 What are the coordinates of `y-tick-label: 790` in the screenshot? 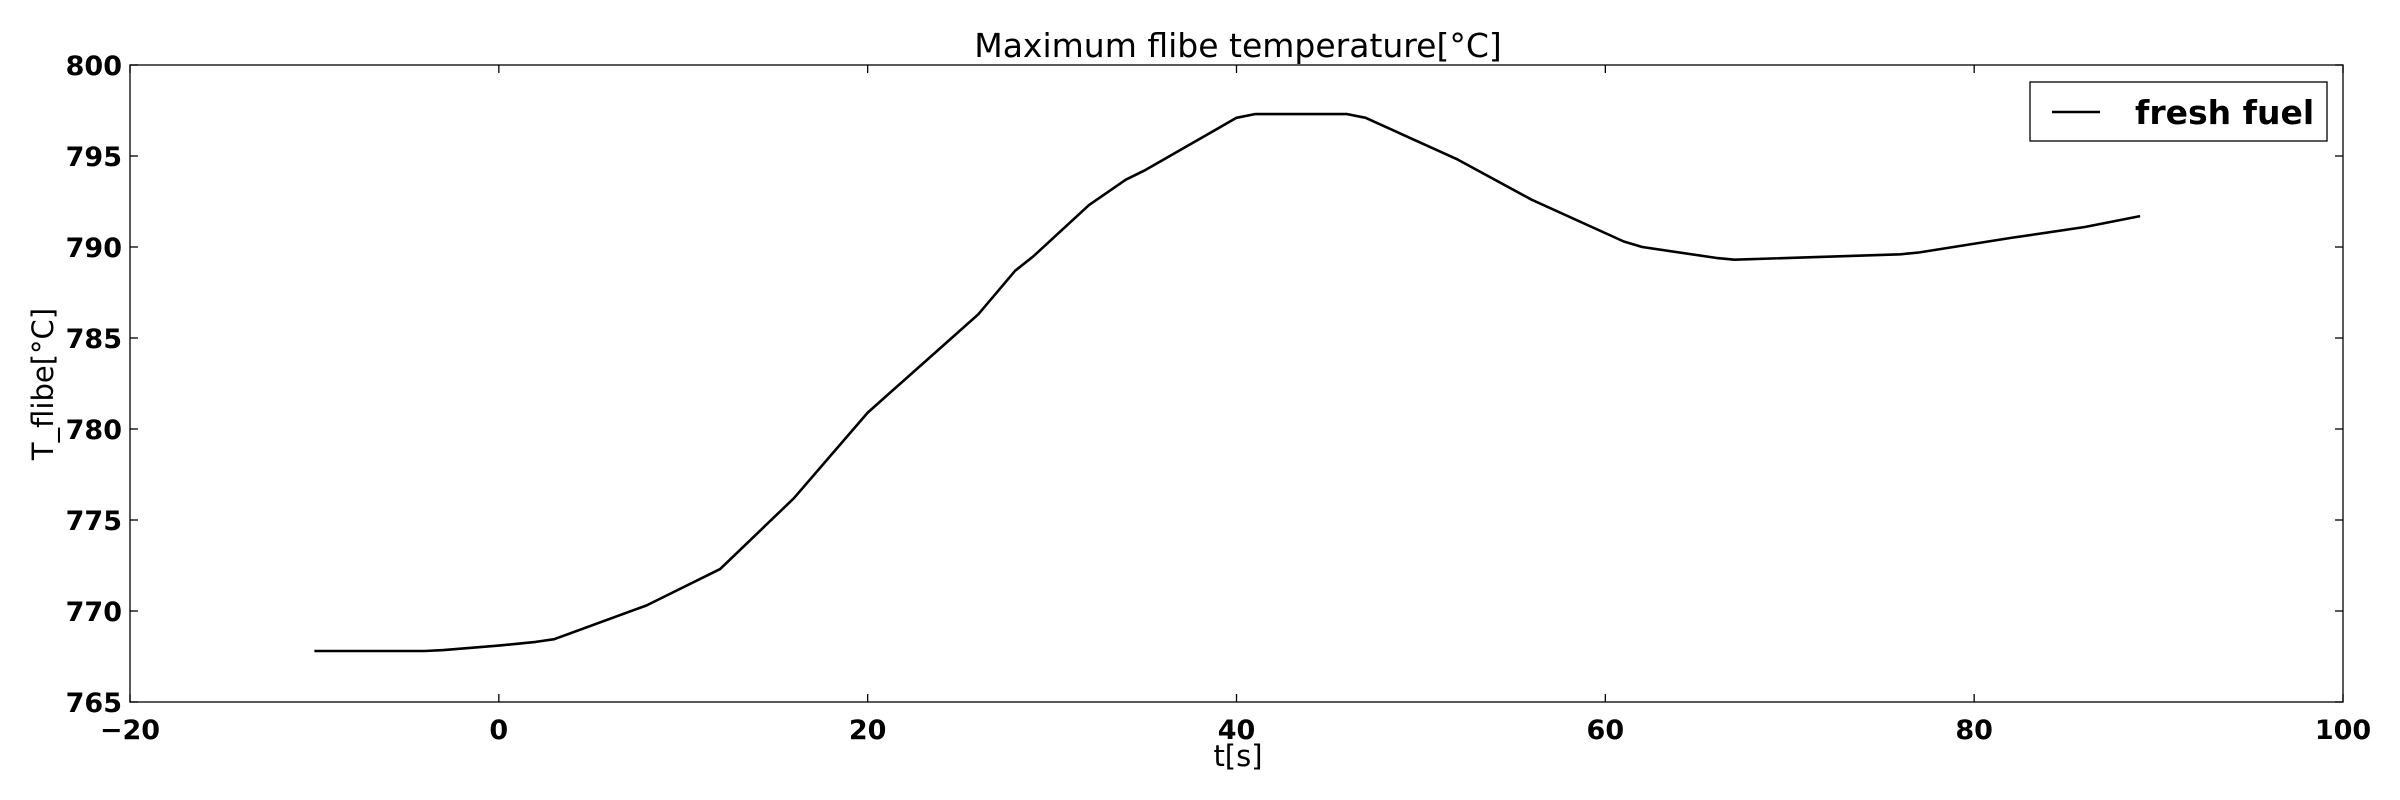 It's located at (94, 248).